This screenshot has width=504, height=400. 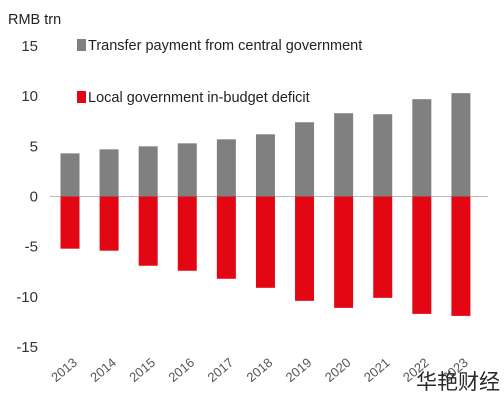 I want to click on x-tick-label: 2017, so click(x=220, y=370).